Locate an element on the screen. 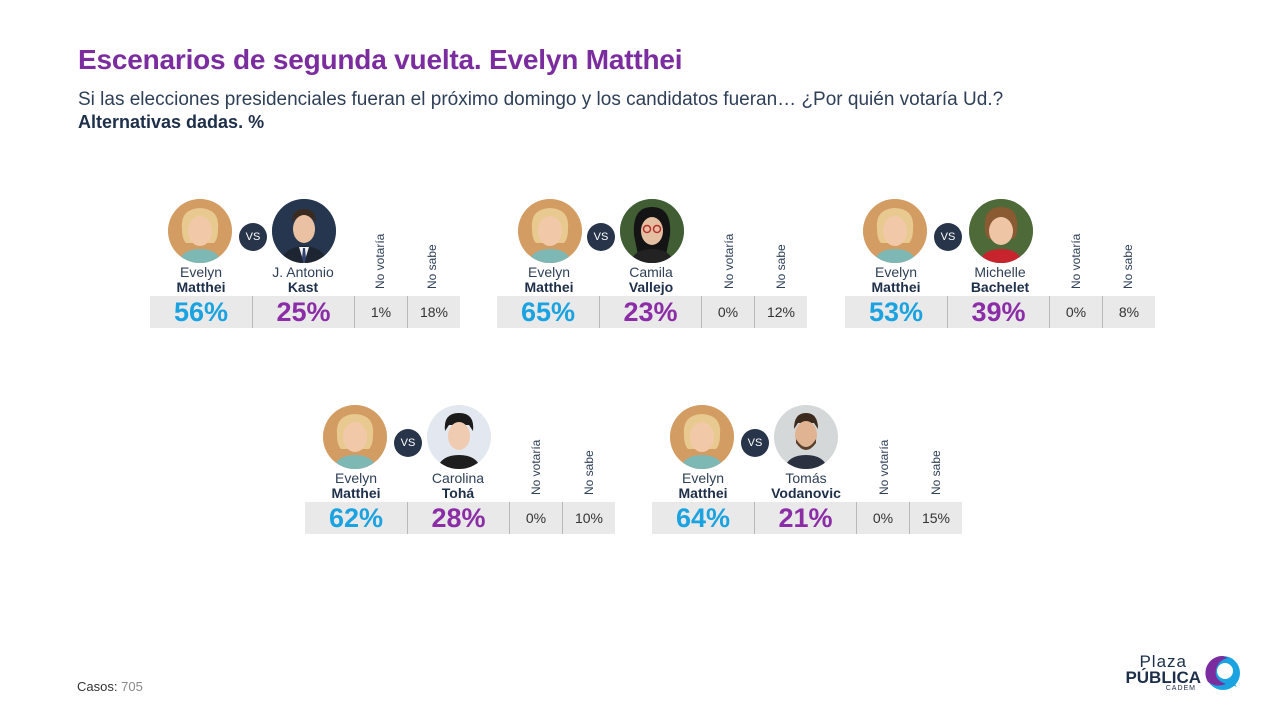 The height and width of the screenshot is (714, 1271). bachelet-portrait is located at coordinates (1001, 231).